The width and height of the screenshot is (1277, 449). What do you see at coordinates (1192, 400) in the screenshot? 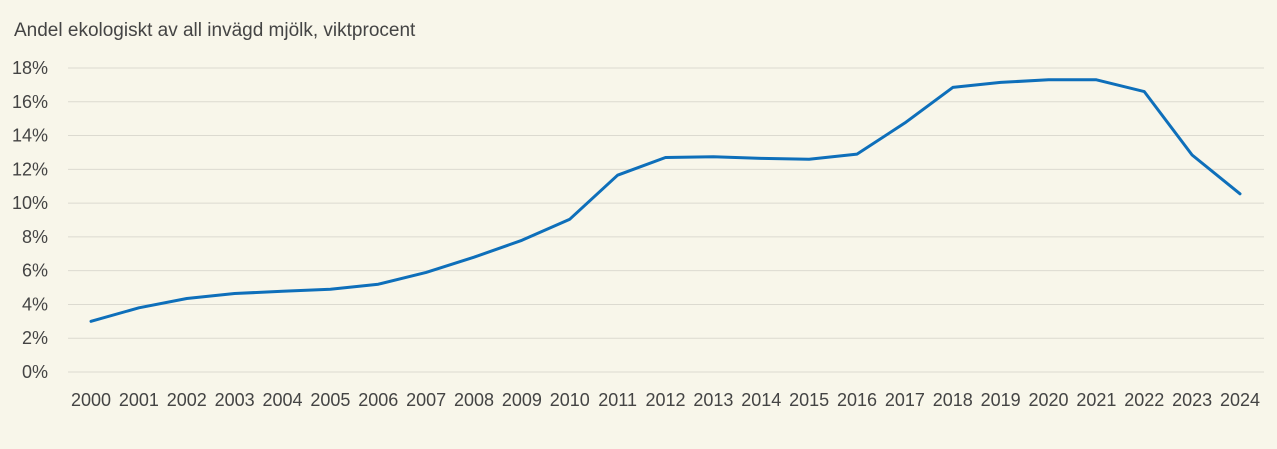
I see `x-tick-label: 2023` at bounding box center [1192, 400].